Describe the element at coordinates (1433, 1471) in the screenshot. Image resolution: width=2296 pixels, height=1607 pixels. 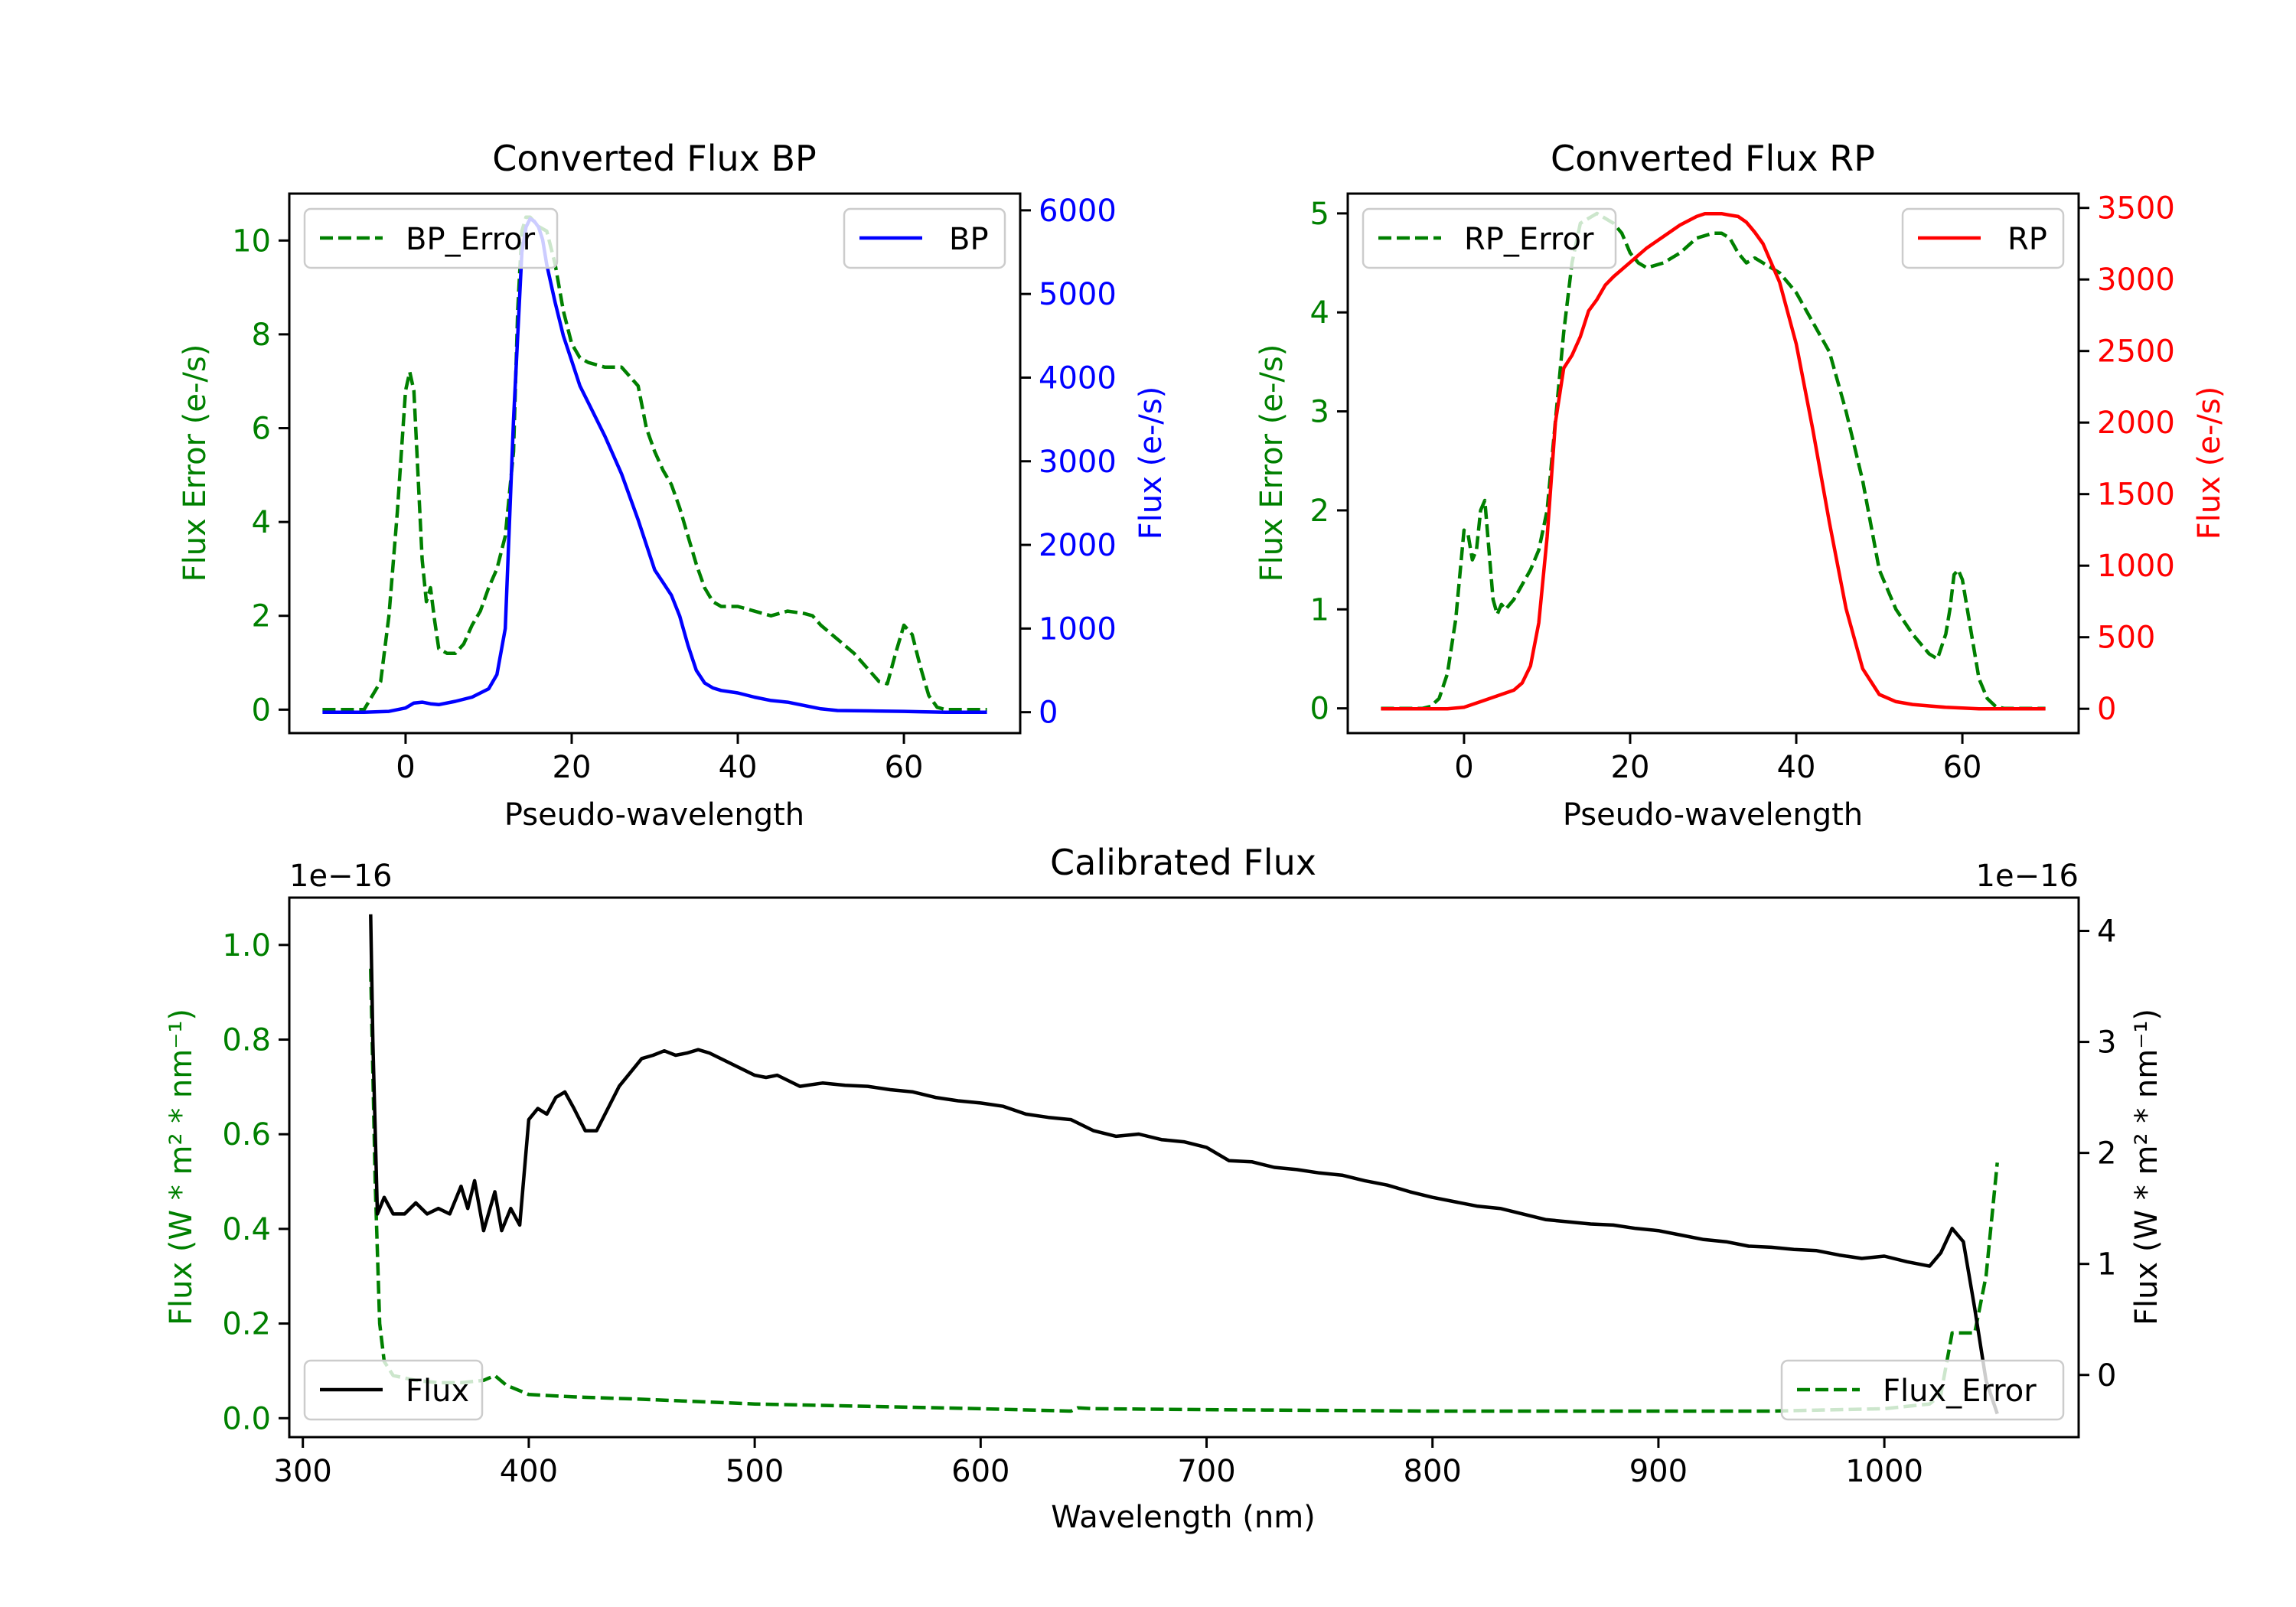
I see `cal-x-tick-label: 800` at that location.